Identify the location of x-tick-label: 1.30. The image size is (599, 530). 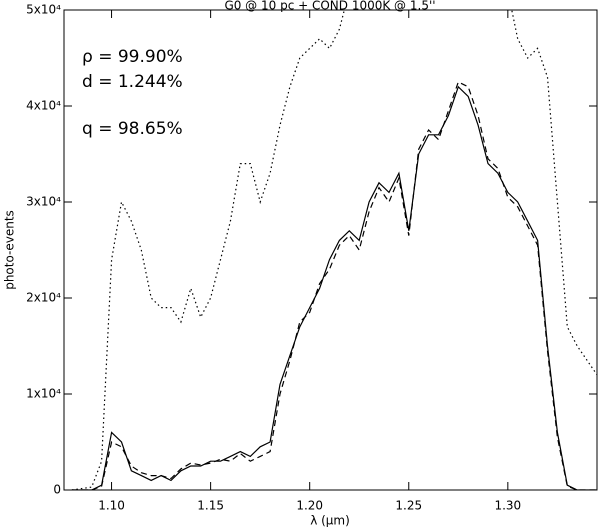
(507, 506).